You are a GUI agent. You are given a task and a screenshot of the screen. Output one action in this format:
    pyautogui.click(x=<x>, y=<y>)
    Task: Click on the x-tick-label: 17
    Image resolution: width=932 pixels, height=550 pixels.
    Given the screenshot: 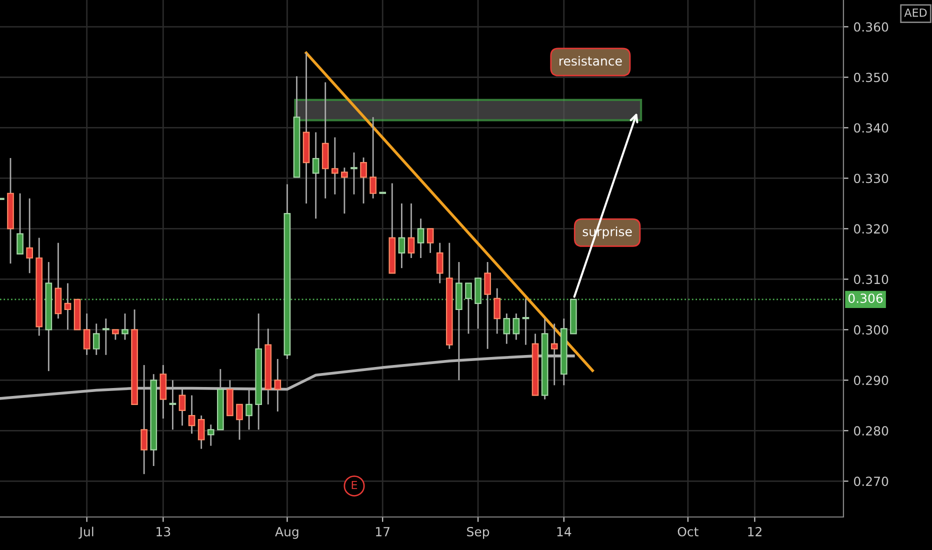 What is the action you would take?
    pyautogui.click(x=383, y=531)
    